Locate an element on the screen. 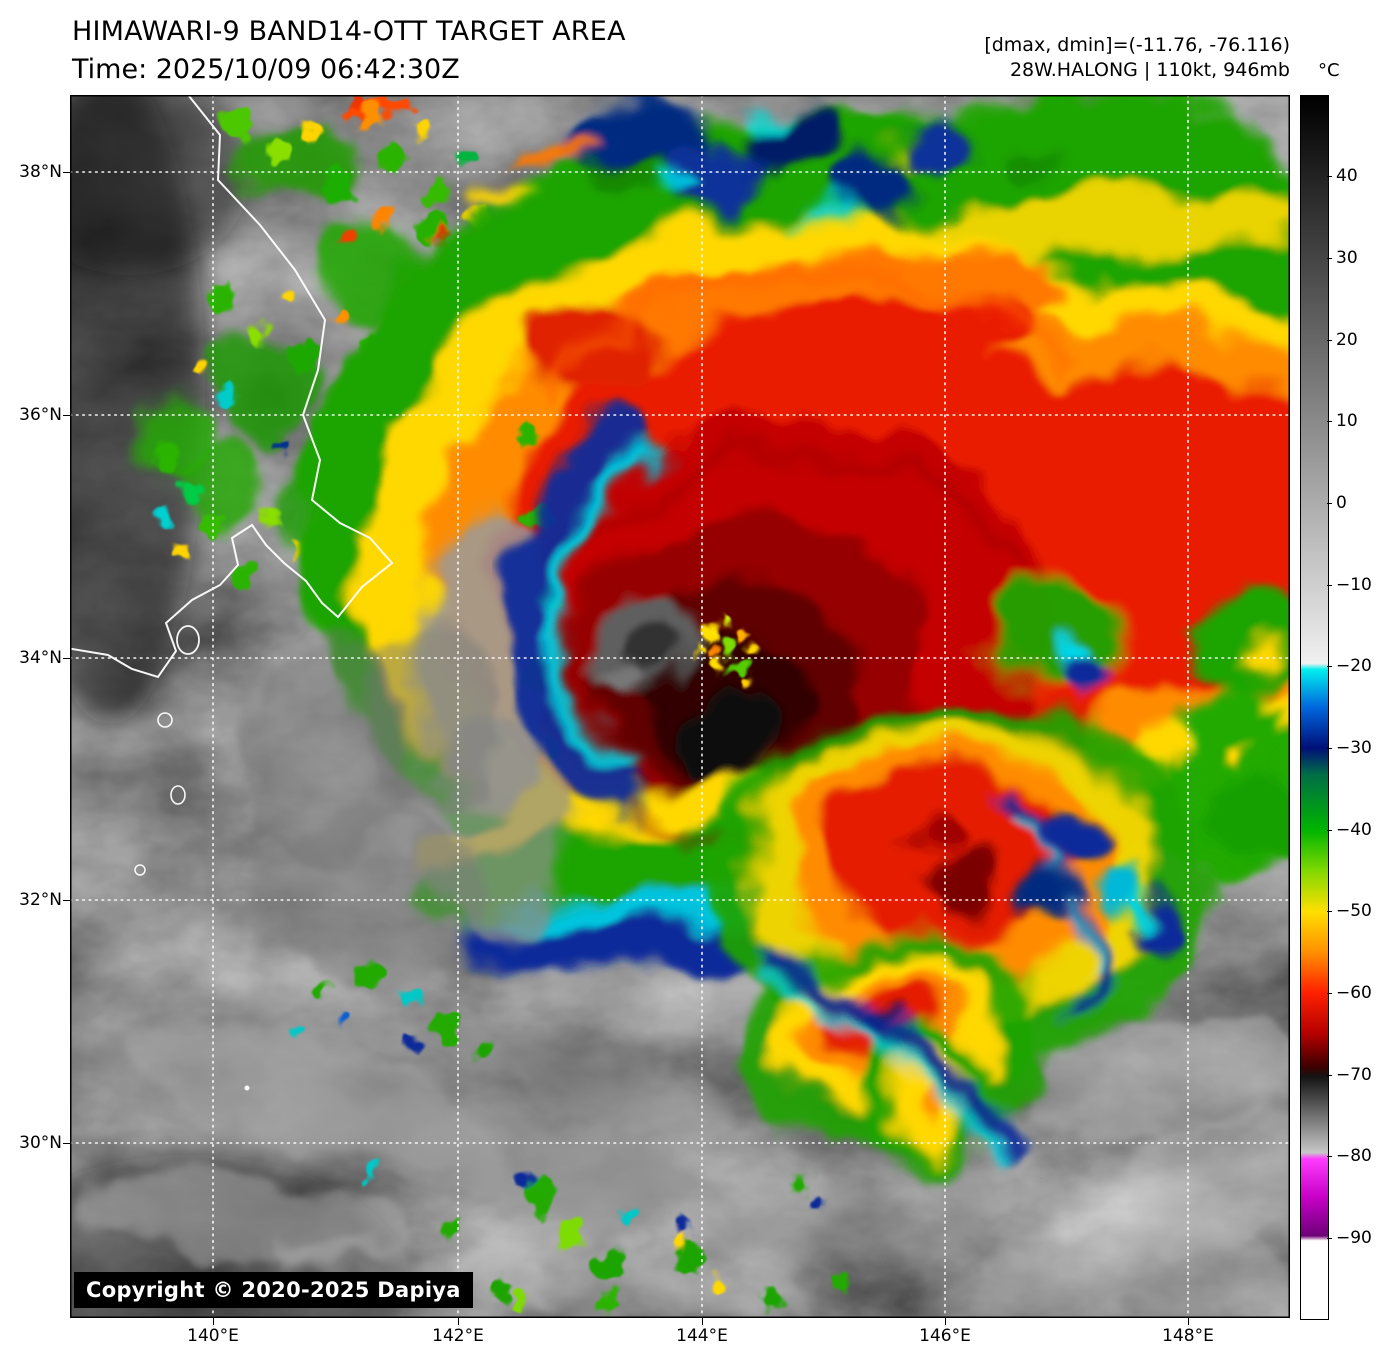  colorbar-label-m80: −80 is located at coordinates (1354, 1156).